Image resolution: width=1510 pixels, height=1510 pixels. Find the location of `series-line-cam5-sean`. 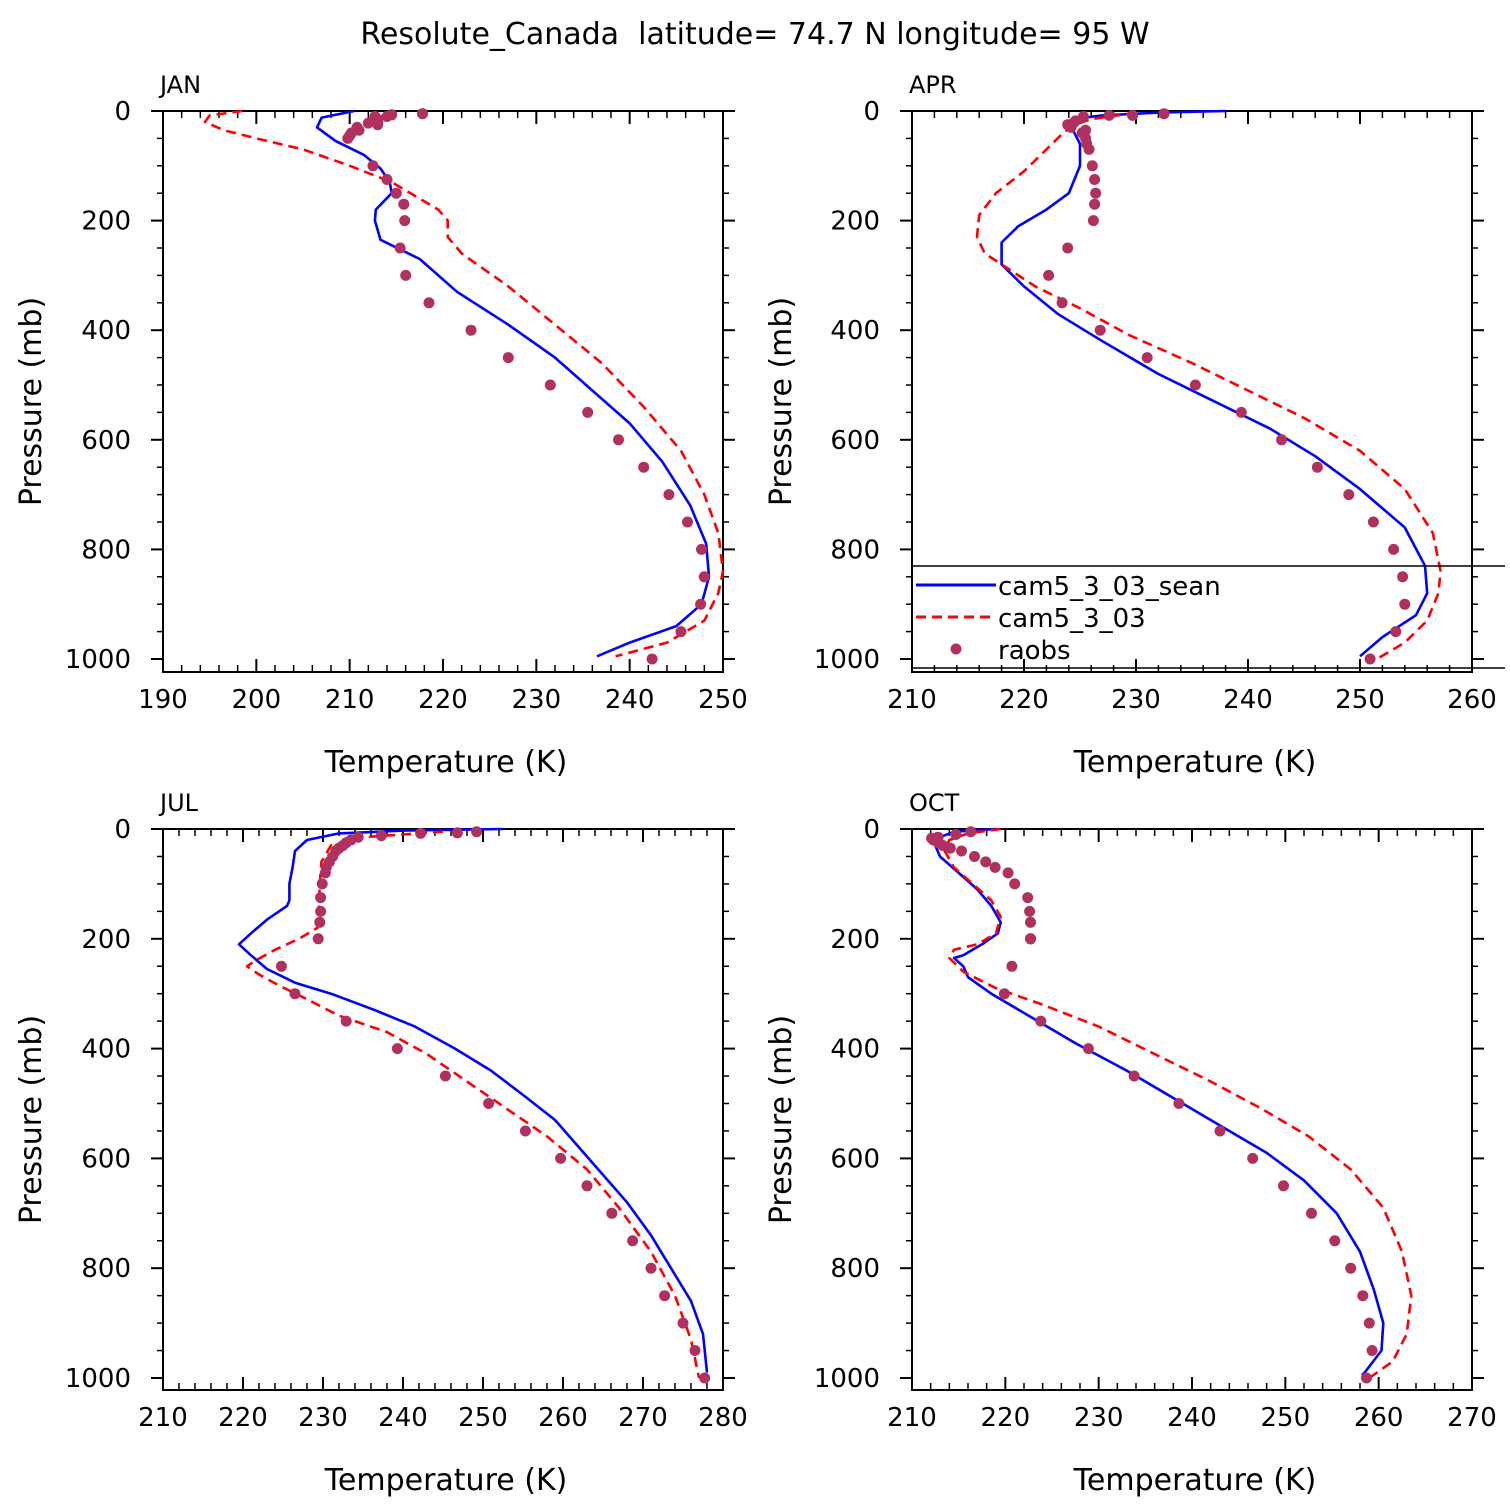

series-line-cam5-sean is located at coordinates (513, 383).